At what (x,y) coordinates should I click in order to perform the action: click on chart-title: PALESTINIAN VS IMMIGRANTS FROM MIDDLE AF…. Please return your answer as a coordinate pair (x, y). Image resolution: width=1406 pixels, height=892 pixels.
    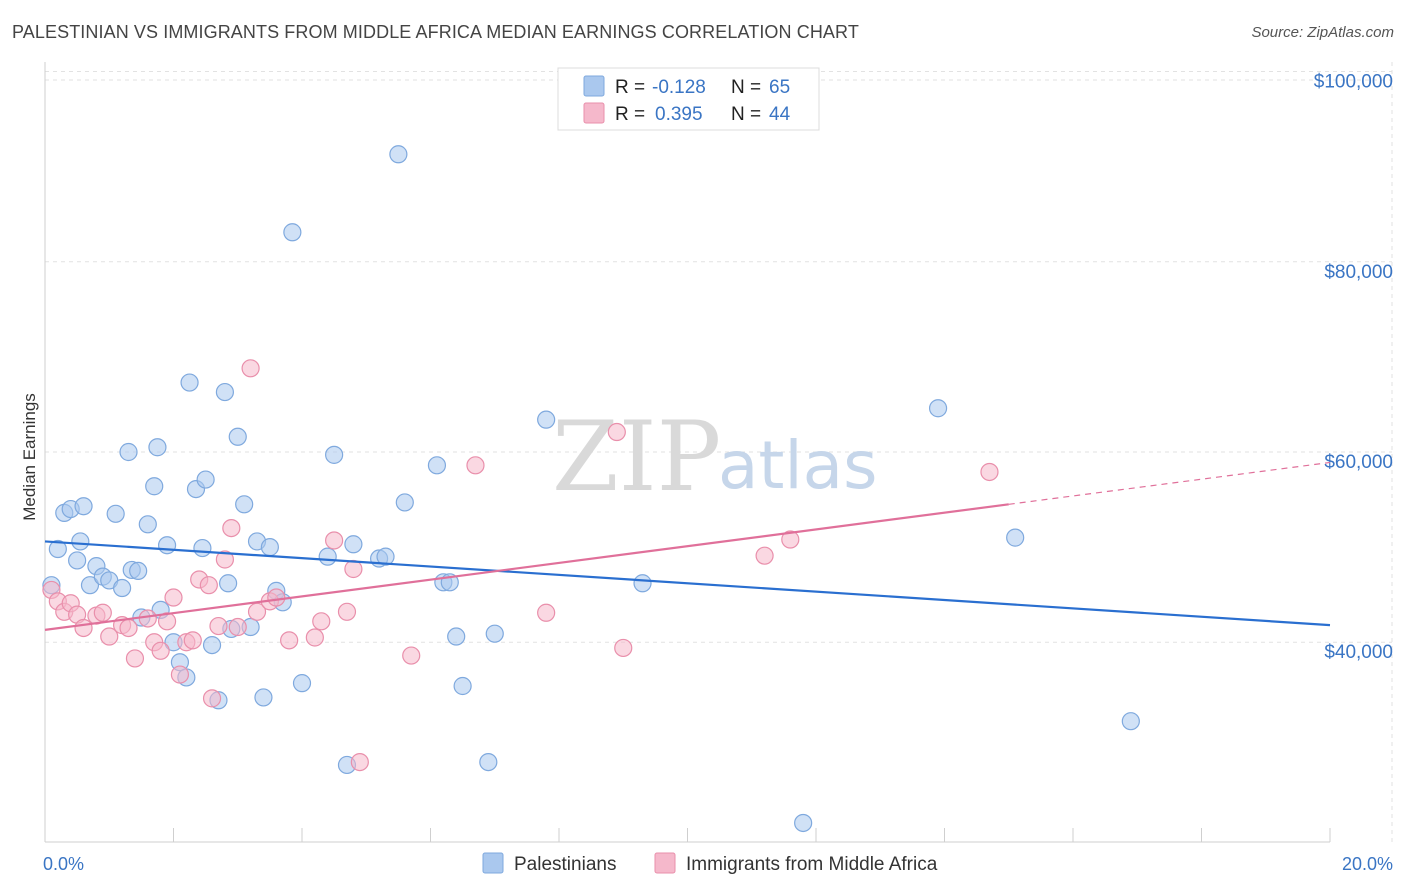
    Looking at the image, I should click on (435, 32).